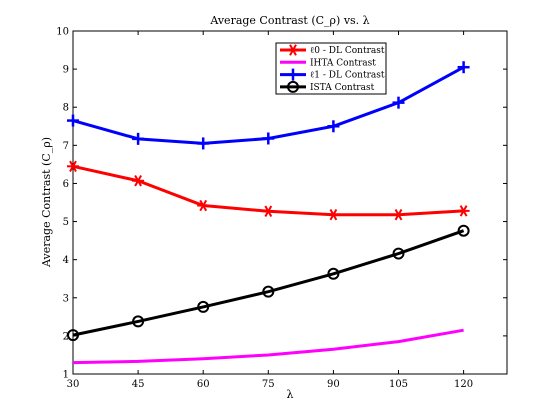 This screenshot has width=560, height=420. I want to click on y-tick-label: 9, so click(66, 70).